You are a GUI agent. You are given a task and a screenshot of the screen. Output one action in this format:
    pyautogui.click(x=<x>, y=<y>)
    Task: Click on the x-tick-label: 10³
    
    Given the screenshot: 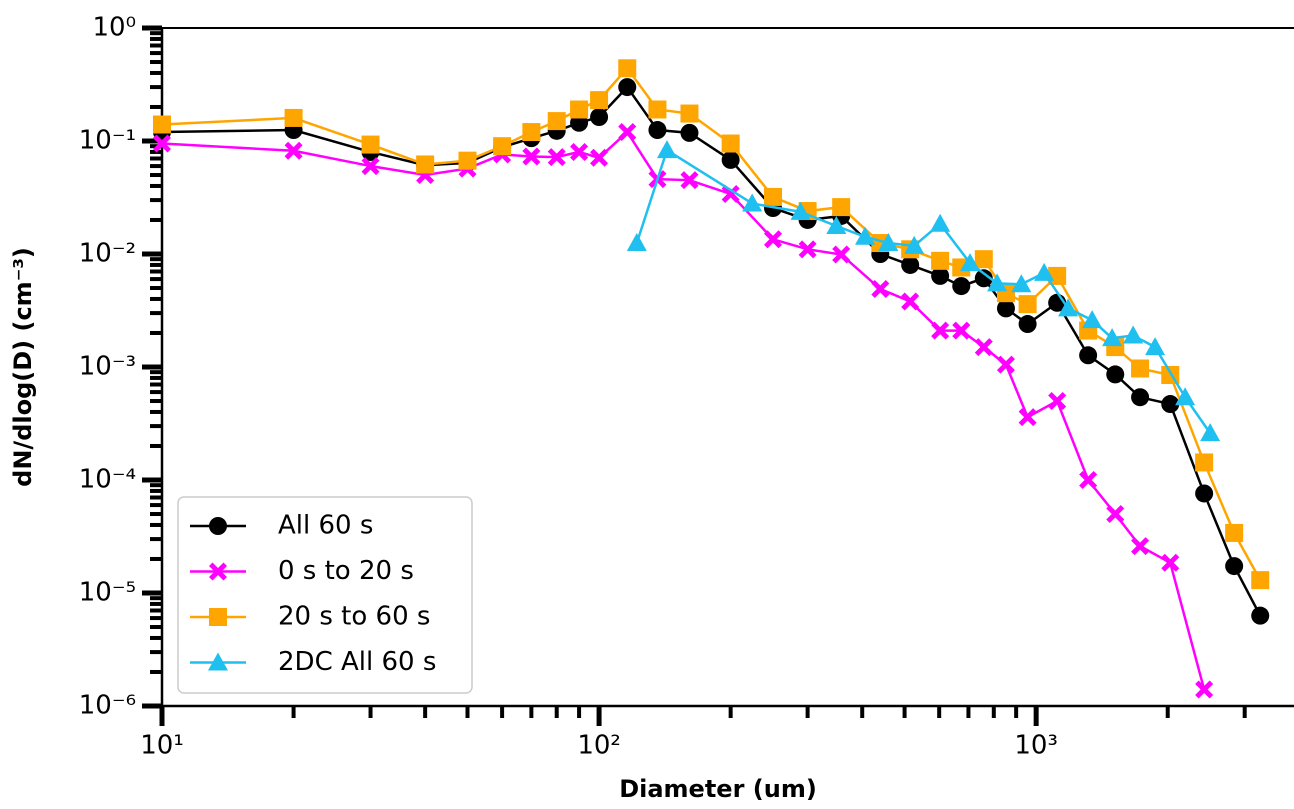 What is the action you would take?
    pyautogui.click(x=1036, y=746)
    